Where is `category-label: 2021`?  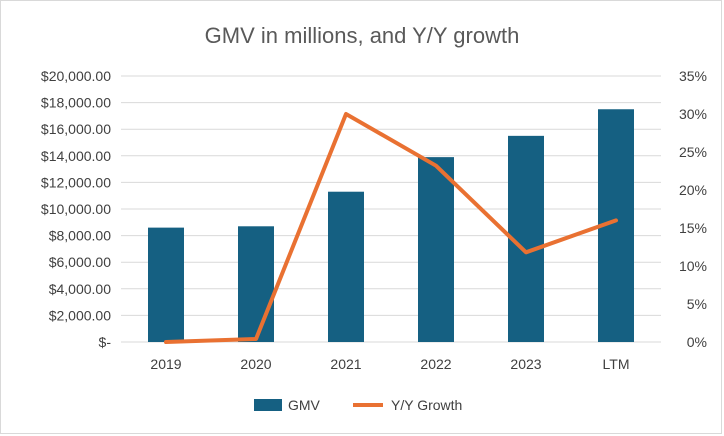
category-label: 2021 is located at coordinates (345, 364).